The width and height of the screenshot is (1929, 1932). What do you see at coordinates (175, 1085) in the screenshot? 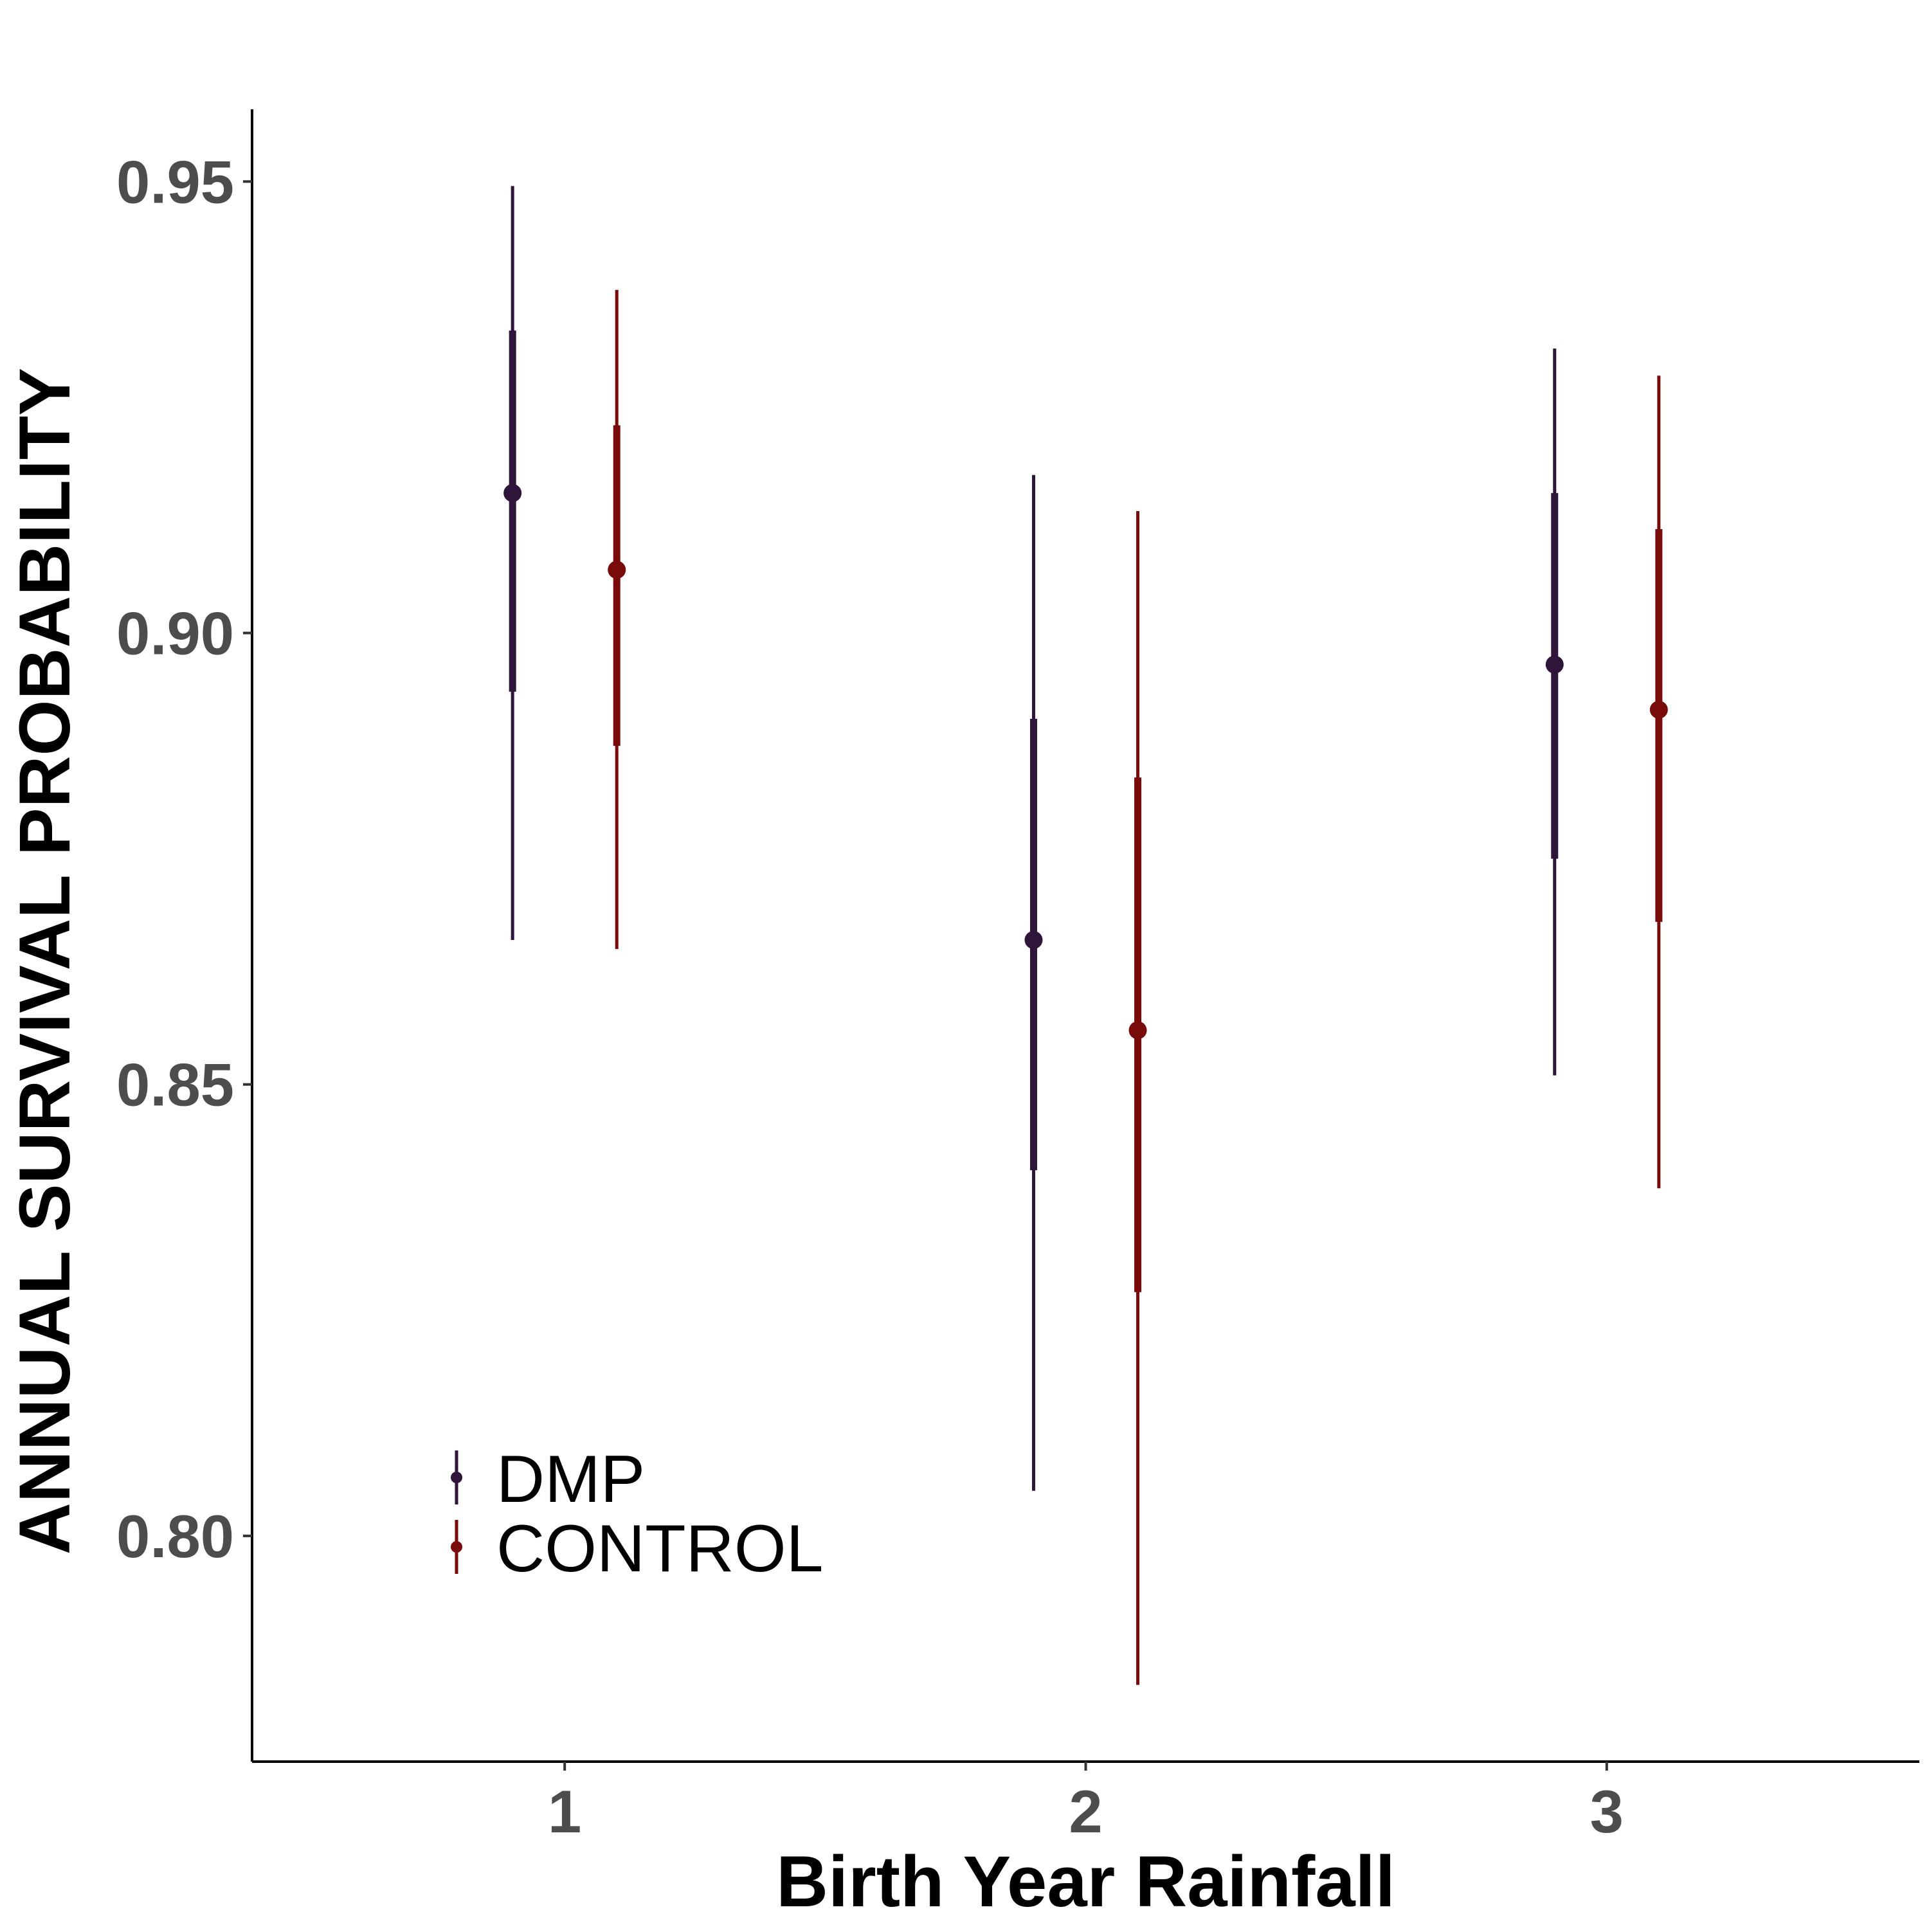
I see `y-tick-label: 0.85` at bounding box center [175, 1085].